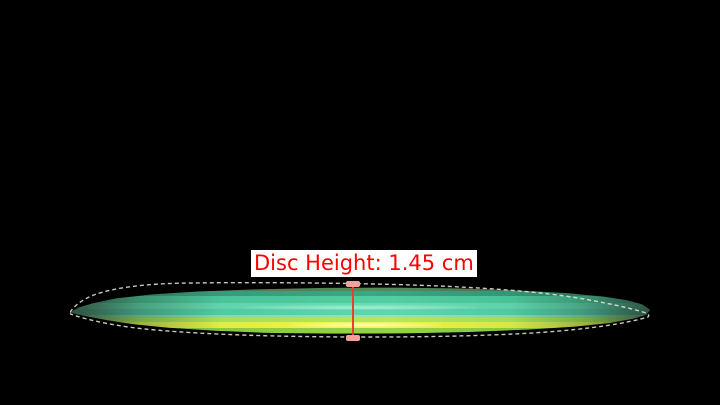  I want to click on measurement-line, so click(353, 311).